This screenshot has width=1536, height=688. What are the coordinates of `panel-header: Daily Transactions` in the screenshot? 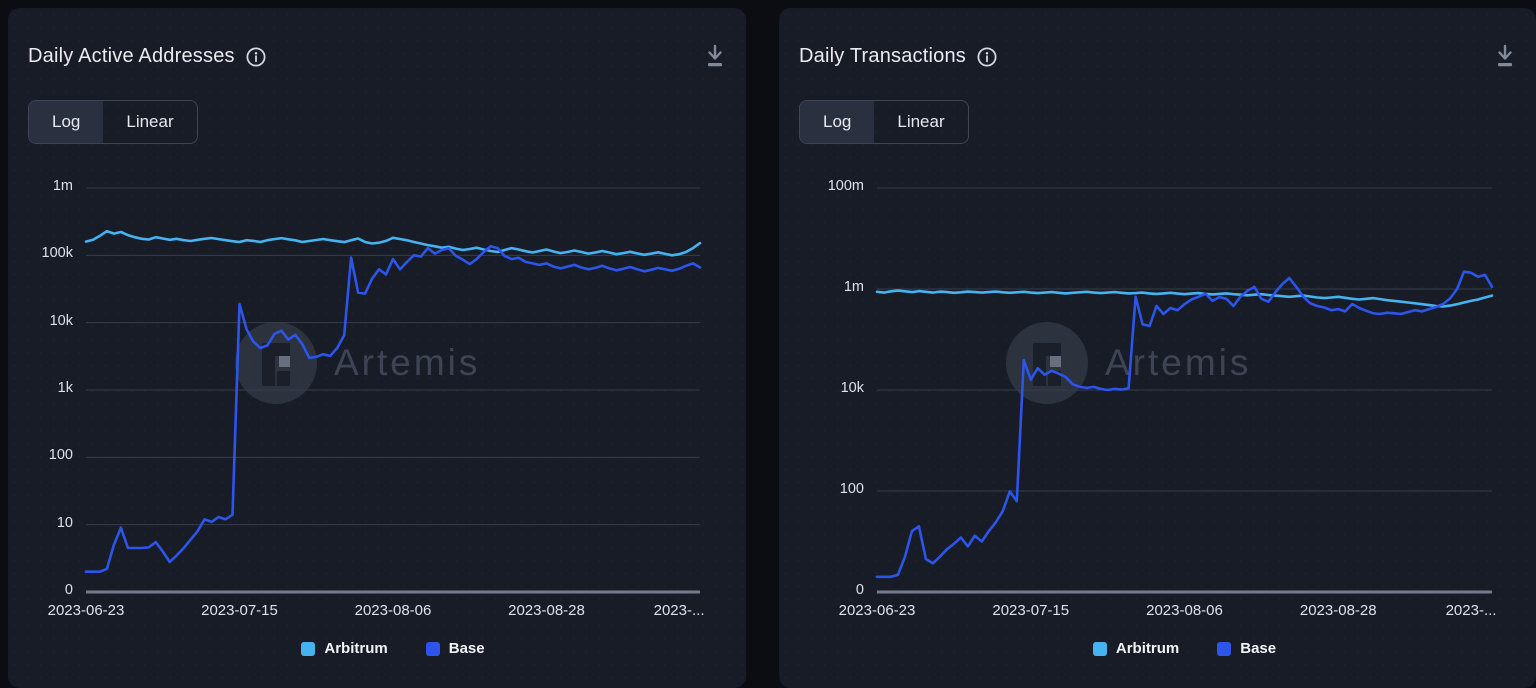 It's located at (1158, 56).